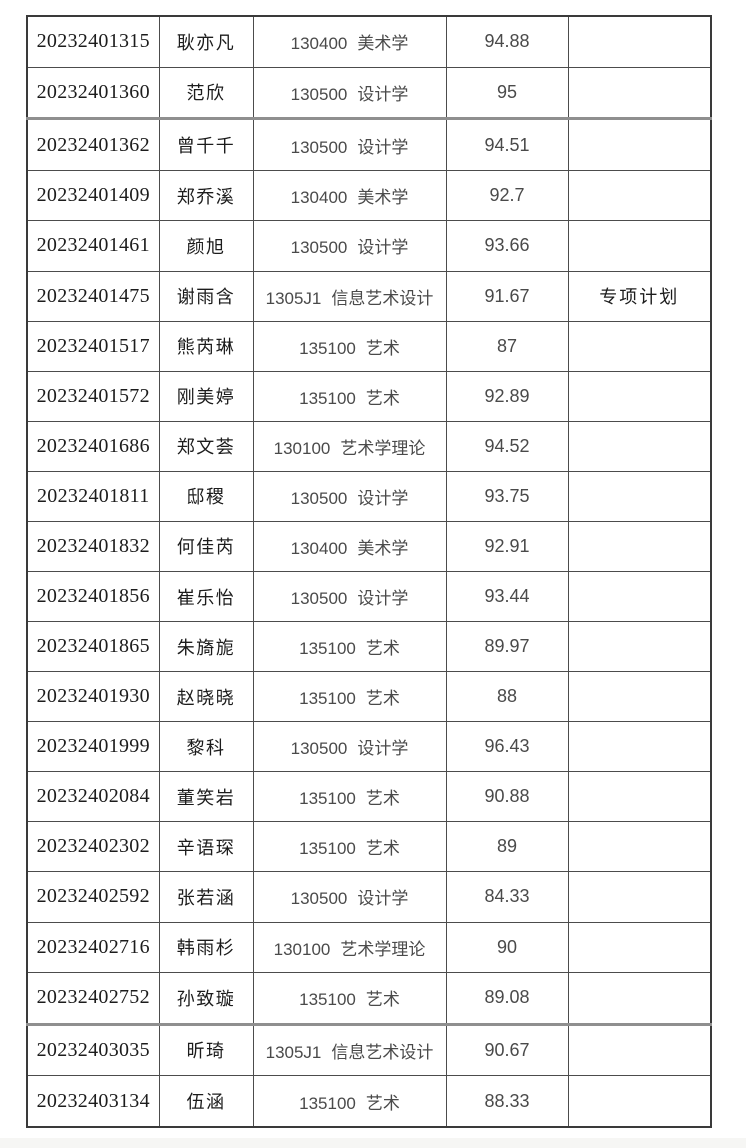  What do you see at coordinates (93, 446) in the screenshot?
I see `candidate-id-cell: 20232401686` at bounding box center [93, 446].